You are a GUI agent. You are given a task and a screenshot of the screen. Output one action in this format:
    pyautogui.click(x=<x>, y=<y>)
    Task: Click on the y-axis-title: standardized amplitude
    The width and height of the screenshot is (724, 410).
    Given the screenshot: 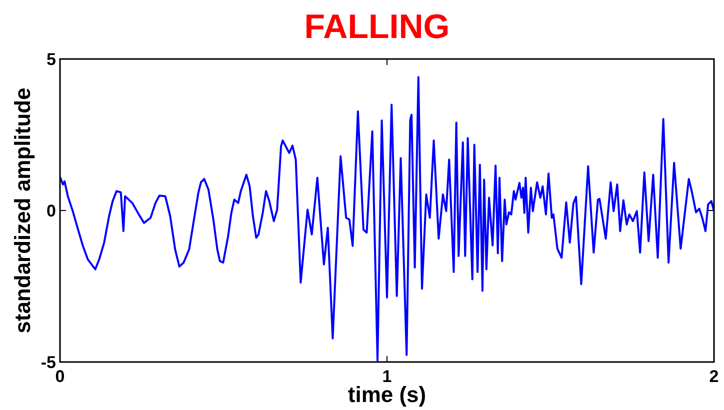 What is the action you would take?
    pyautogui.click(x=22, y=211)
    